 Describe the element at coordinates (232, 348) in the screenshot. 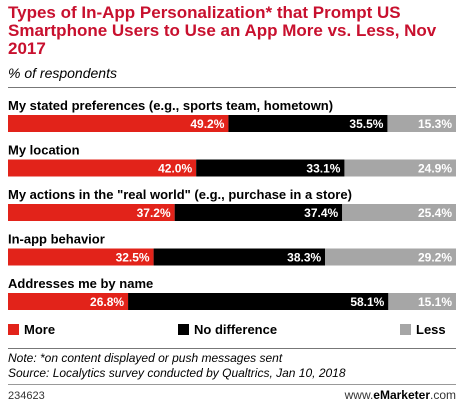

I see `bottom-divider` at that location.